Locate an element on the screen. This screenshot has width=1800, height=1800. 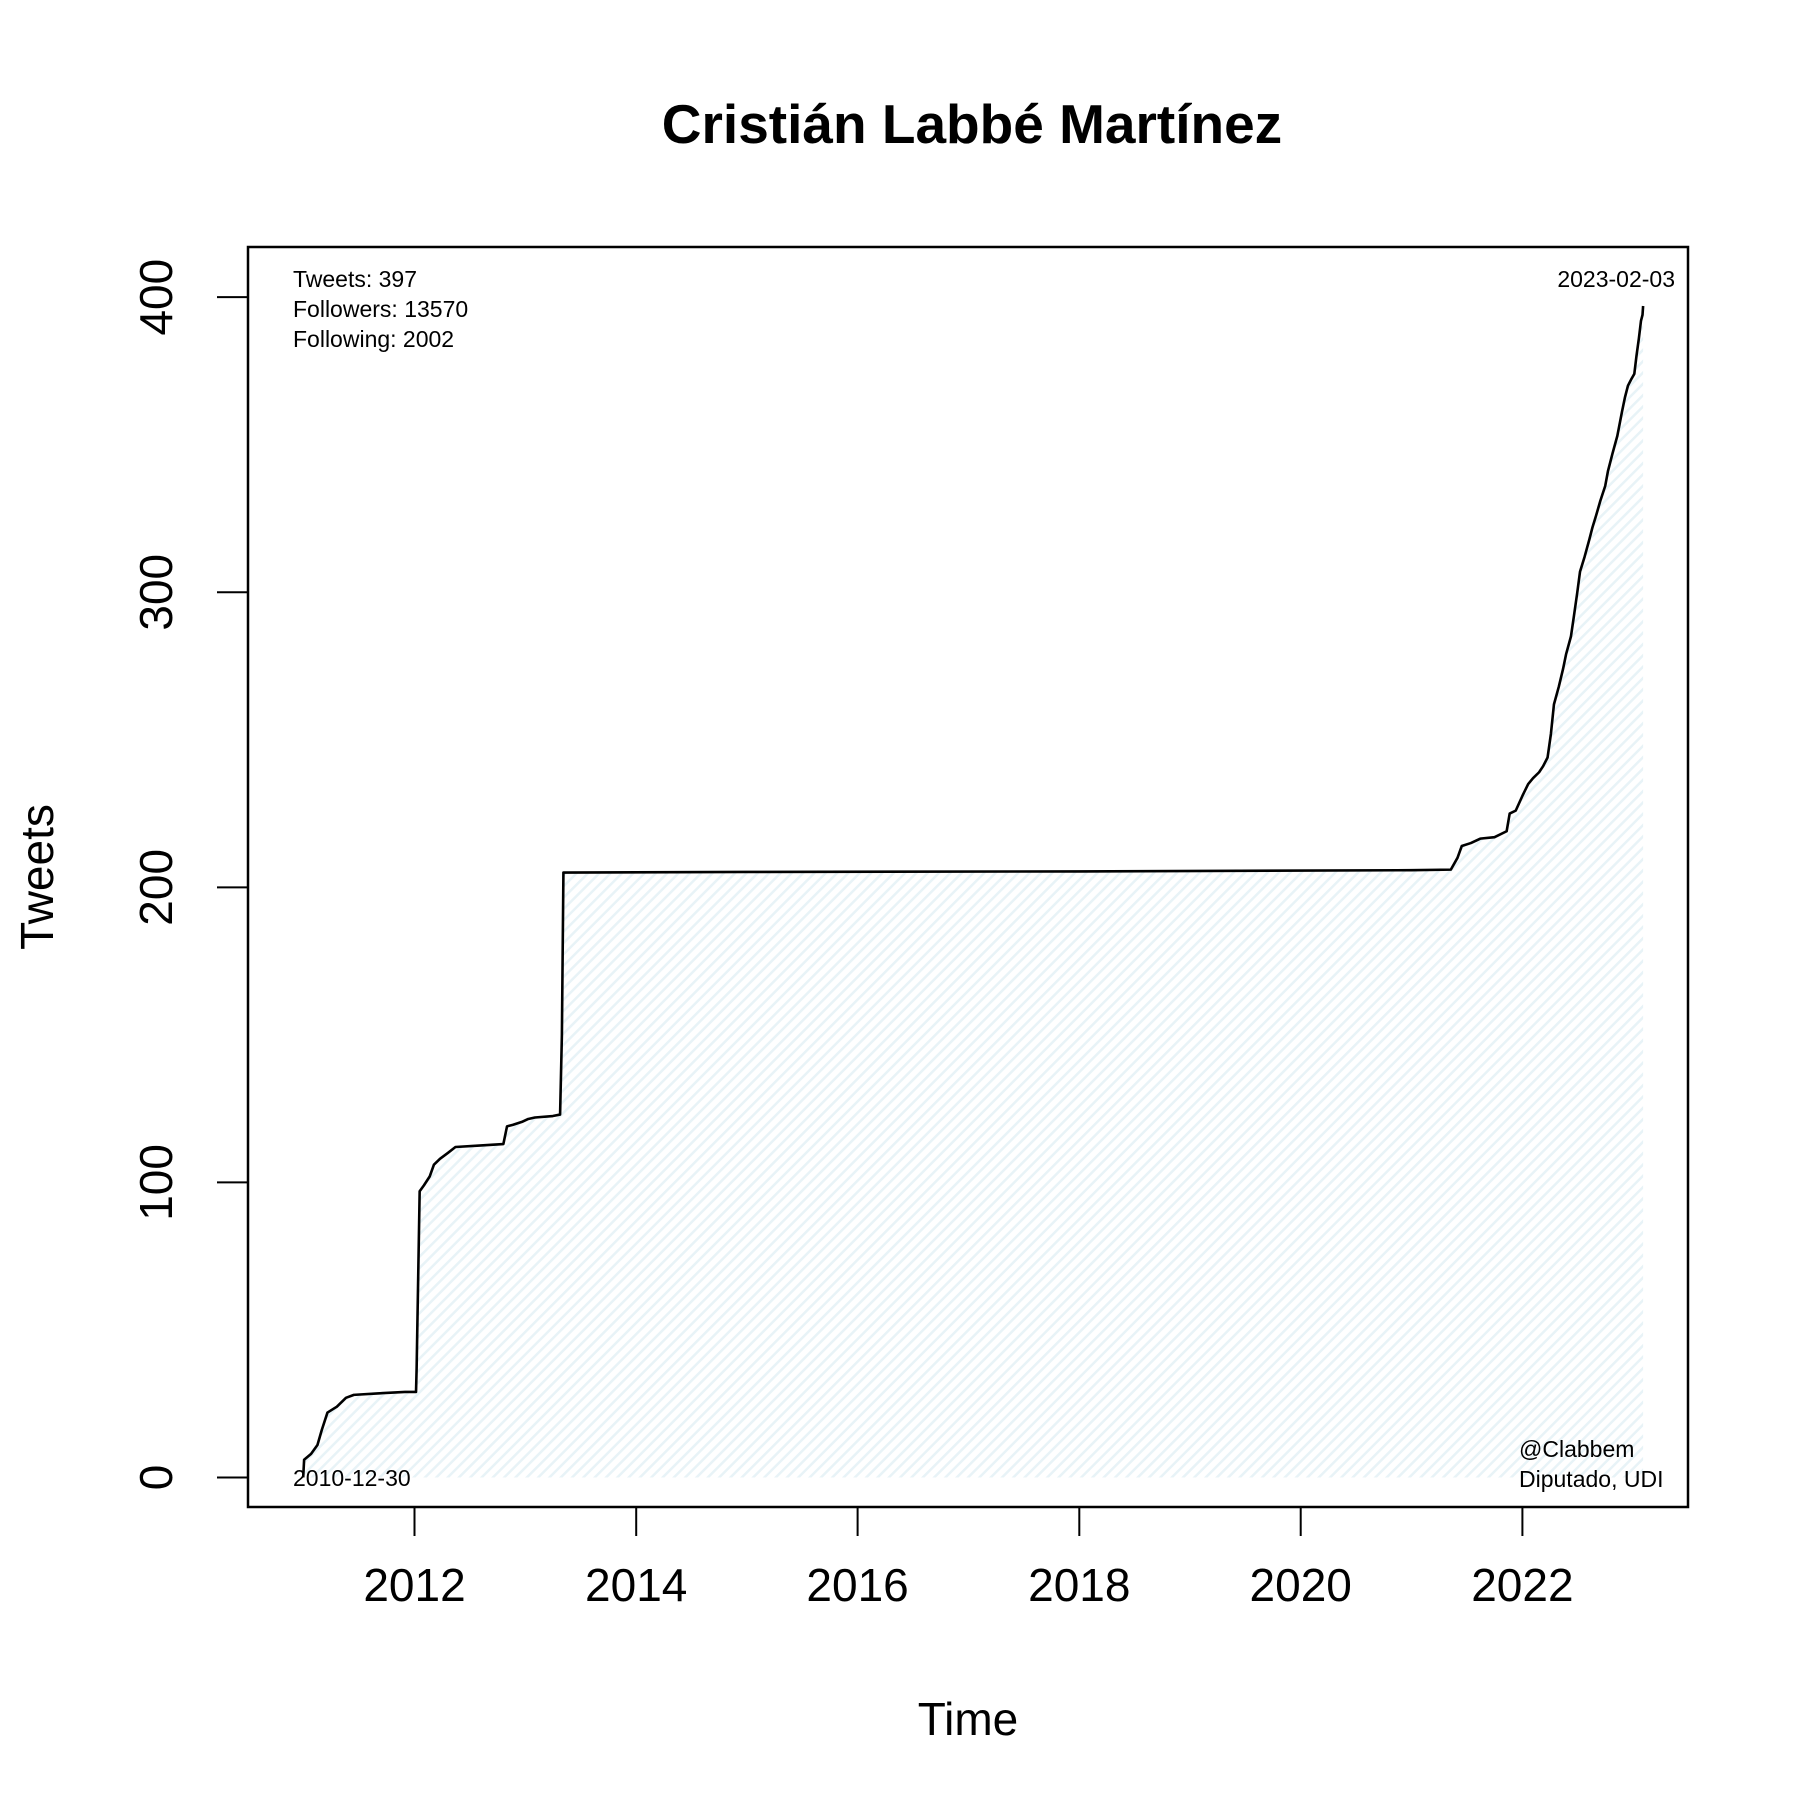
x-tick-label: 2012 is located at coordinates (414, 1585).